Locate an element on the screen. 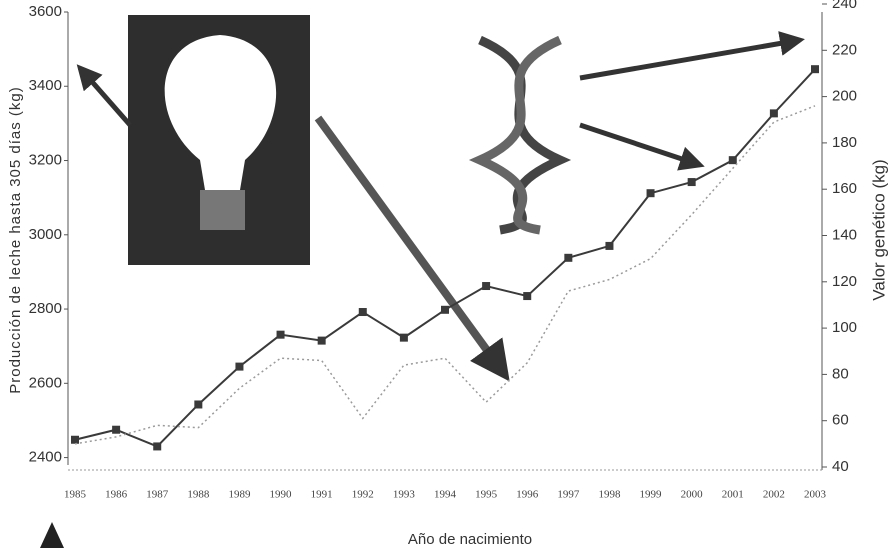 The width and height of the screenshot is (892, 550). y2-tick-label: 120 is located at coordinates (844, 281).